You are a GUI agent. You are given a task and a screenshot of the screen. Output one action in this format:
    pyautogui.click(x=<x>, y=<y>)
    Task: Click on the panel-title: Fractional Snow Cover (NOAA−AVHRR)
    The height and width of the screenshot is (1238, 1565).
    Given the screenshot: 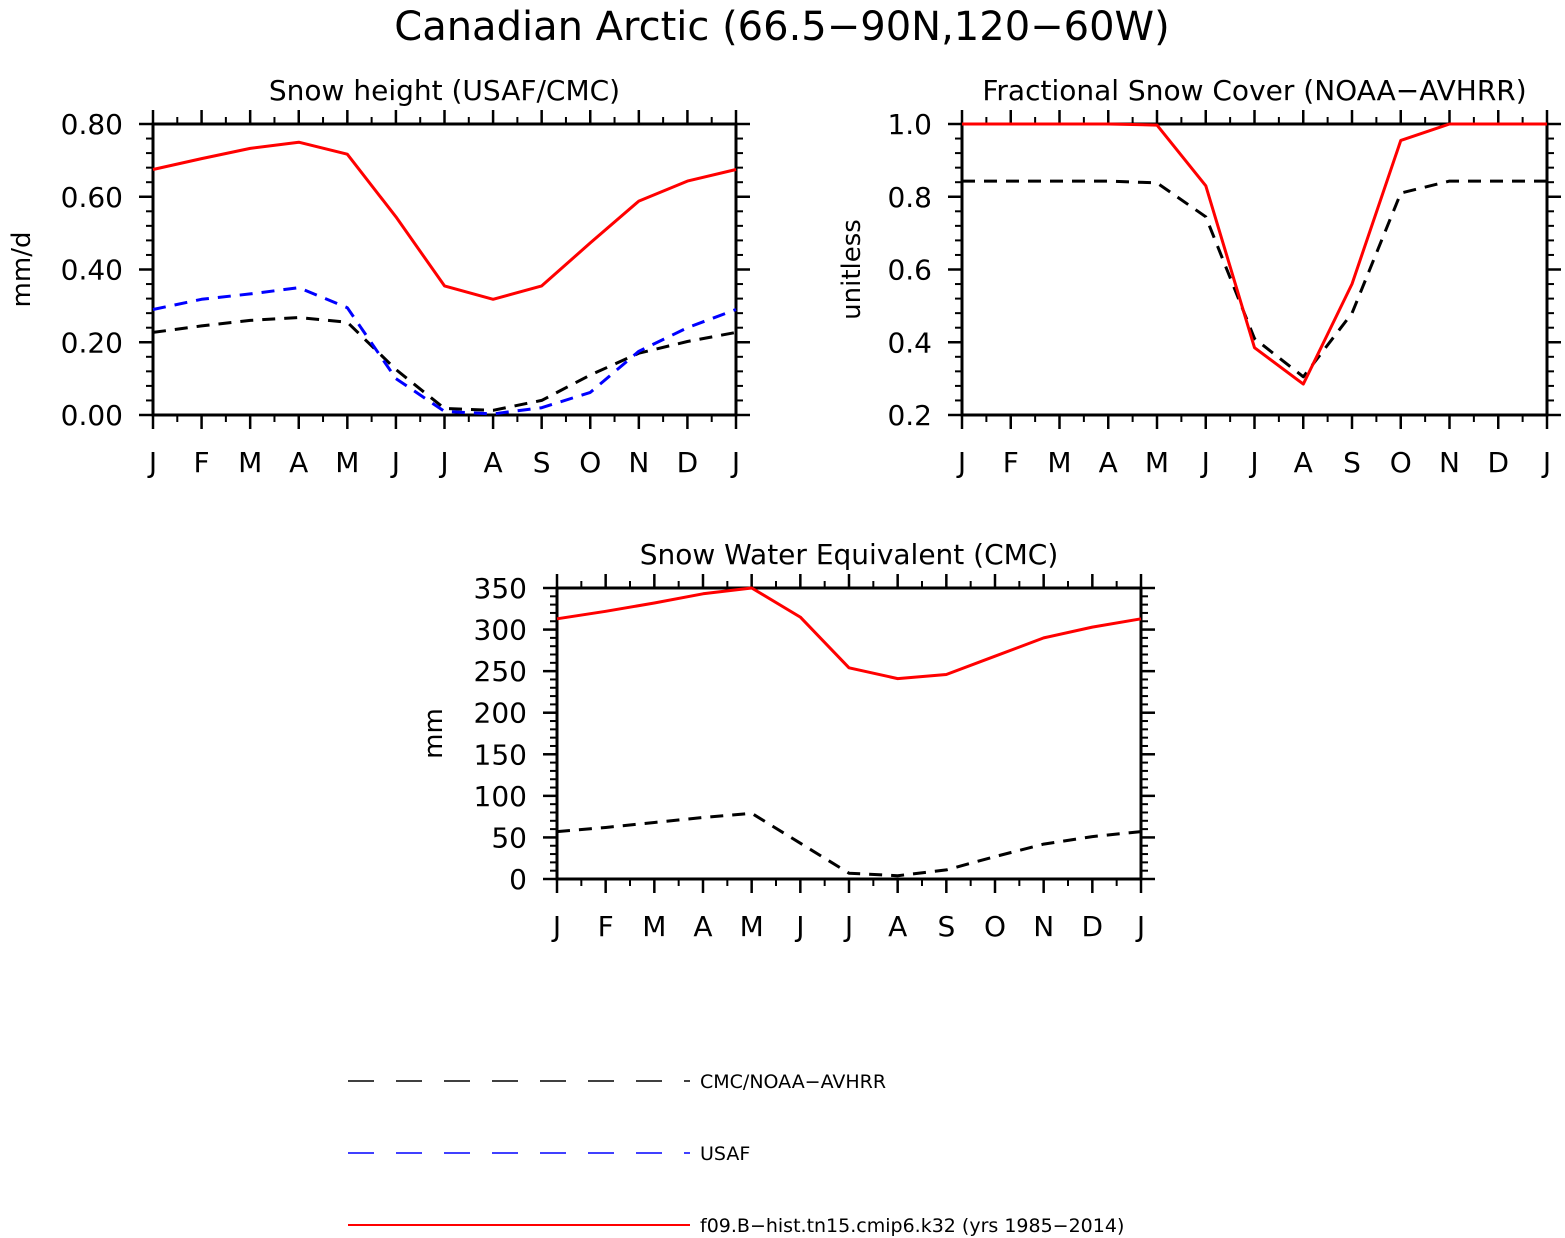 What is the action you would take?
    pyautogui.click(x=1254, y=90)
    